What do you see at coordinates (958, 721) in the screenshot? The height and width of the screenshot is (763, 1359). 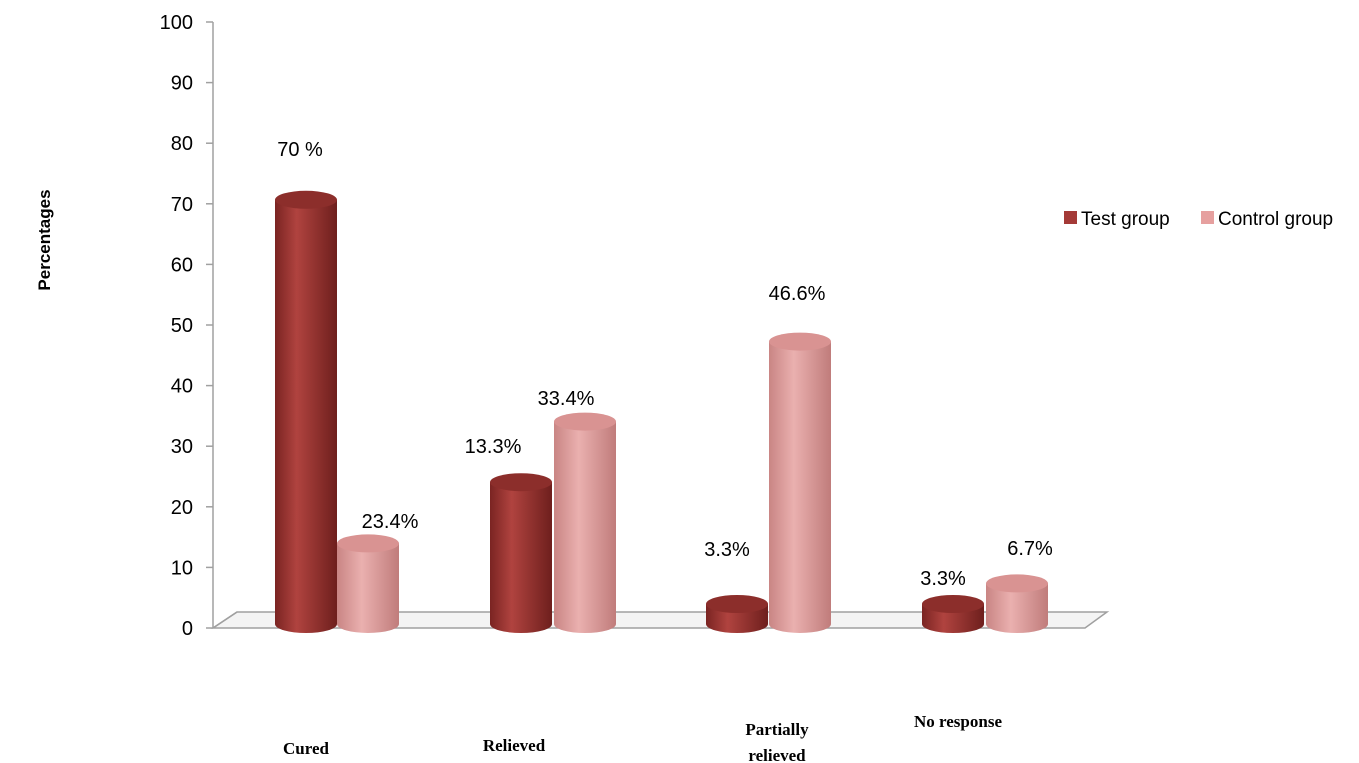 I see `category-label: No response` at bounding box center [958, 721].